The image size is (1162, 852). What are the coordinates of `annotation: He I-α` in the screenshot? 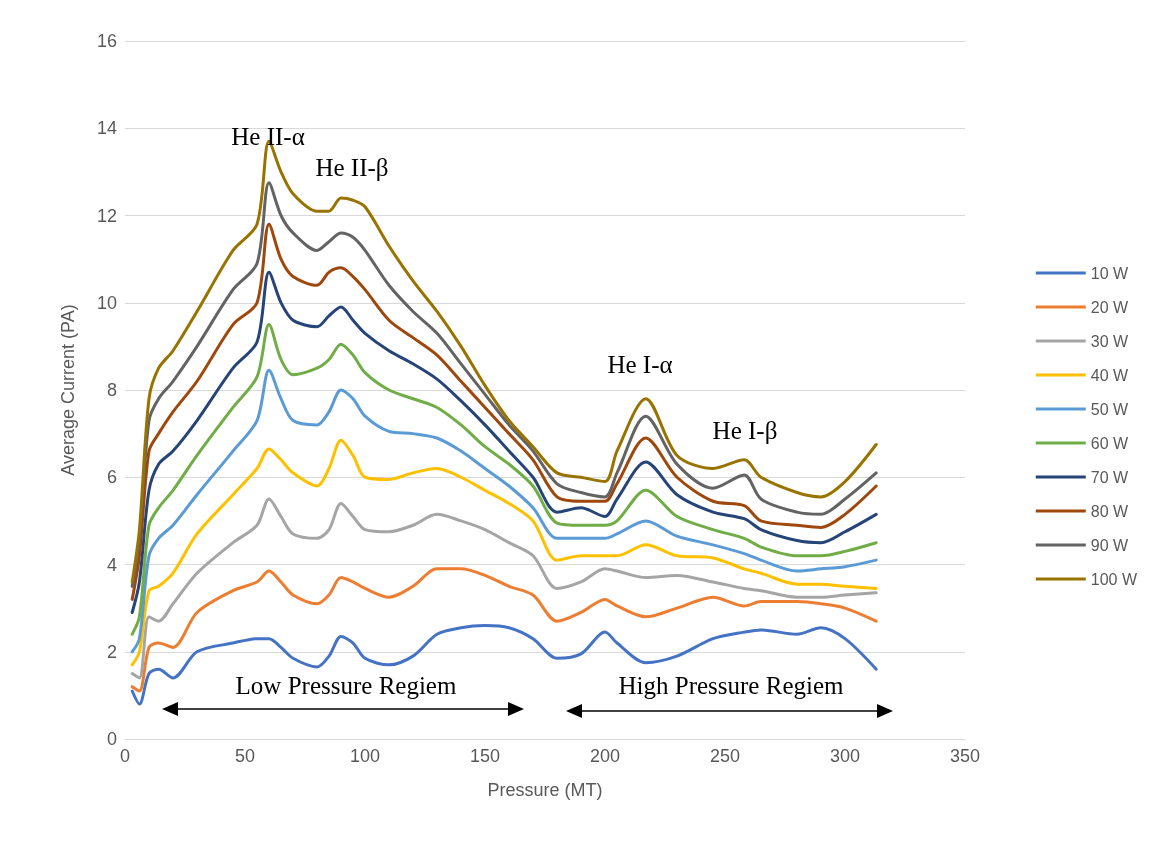 It's located at (640, 365).